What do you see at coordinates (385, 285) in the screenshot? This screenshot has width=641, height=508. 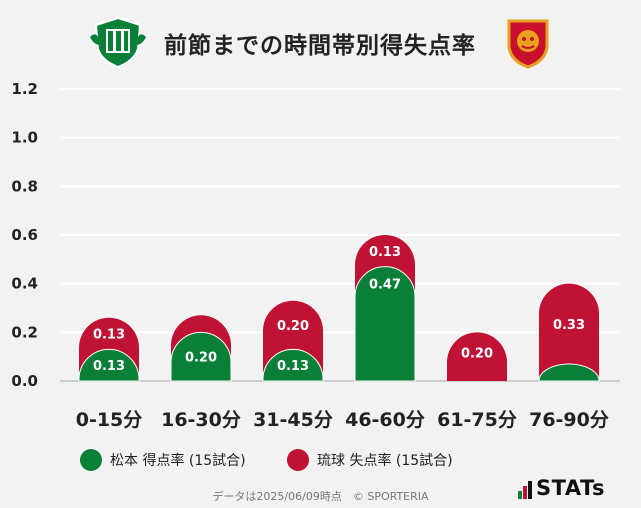 I see `data-label-matsumoto: 0.47` at bounding box center [385, 285].